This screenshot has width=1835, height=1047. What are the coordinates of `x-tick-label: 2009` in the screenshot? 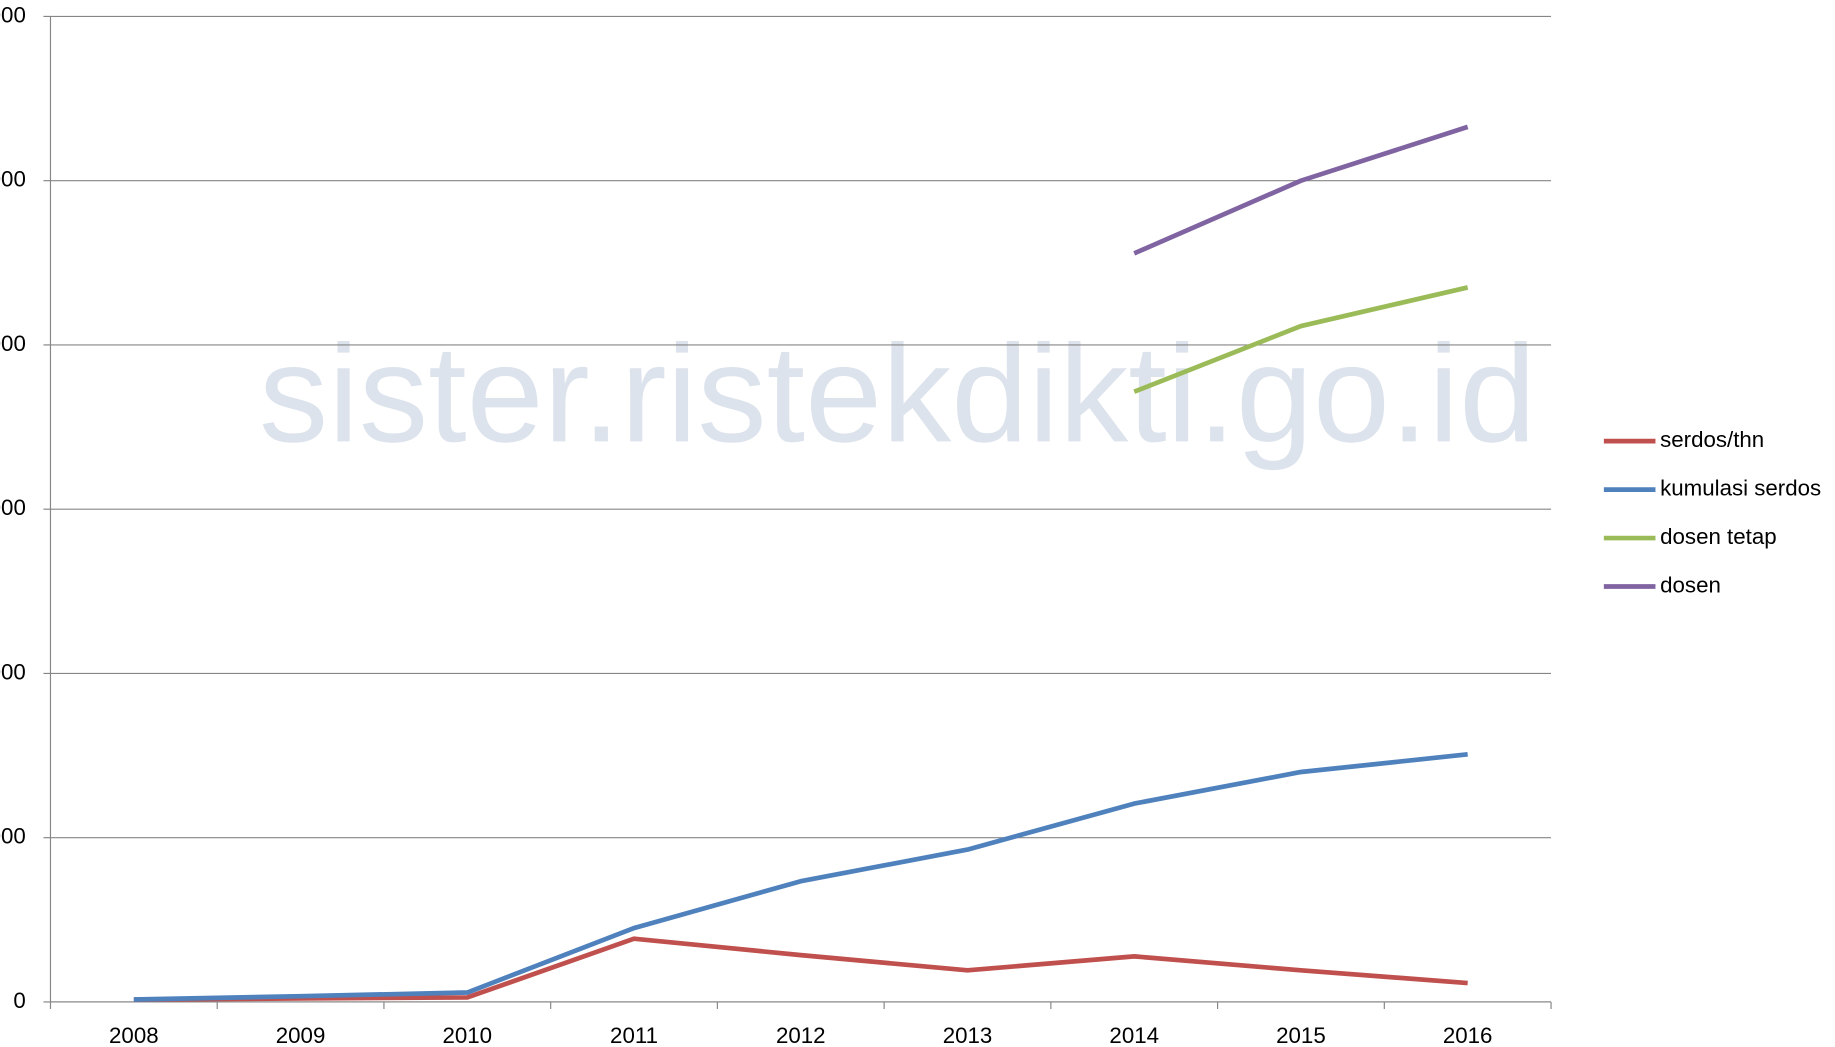 It's located at (301, 1035).